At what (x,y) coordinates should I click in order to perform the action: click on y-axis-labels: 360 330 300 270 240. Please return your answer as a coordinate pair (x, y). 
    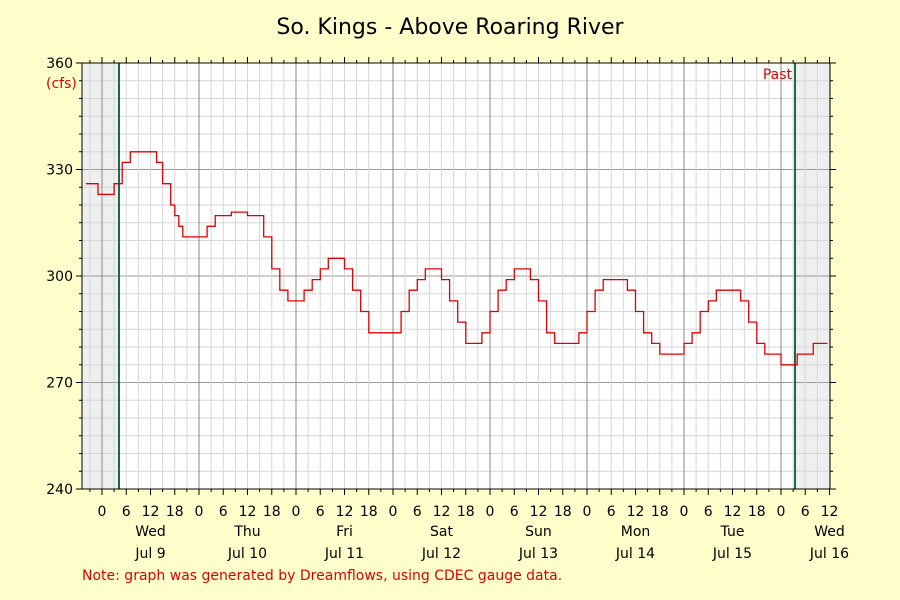
    Looking at the image, I should click on (59, 277).